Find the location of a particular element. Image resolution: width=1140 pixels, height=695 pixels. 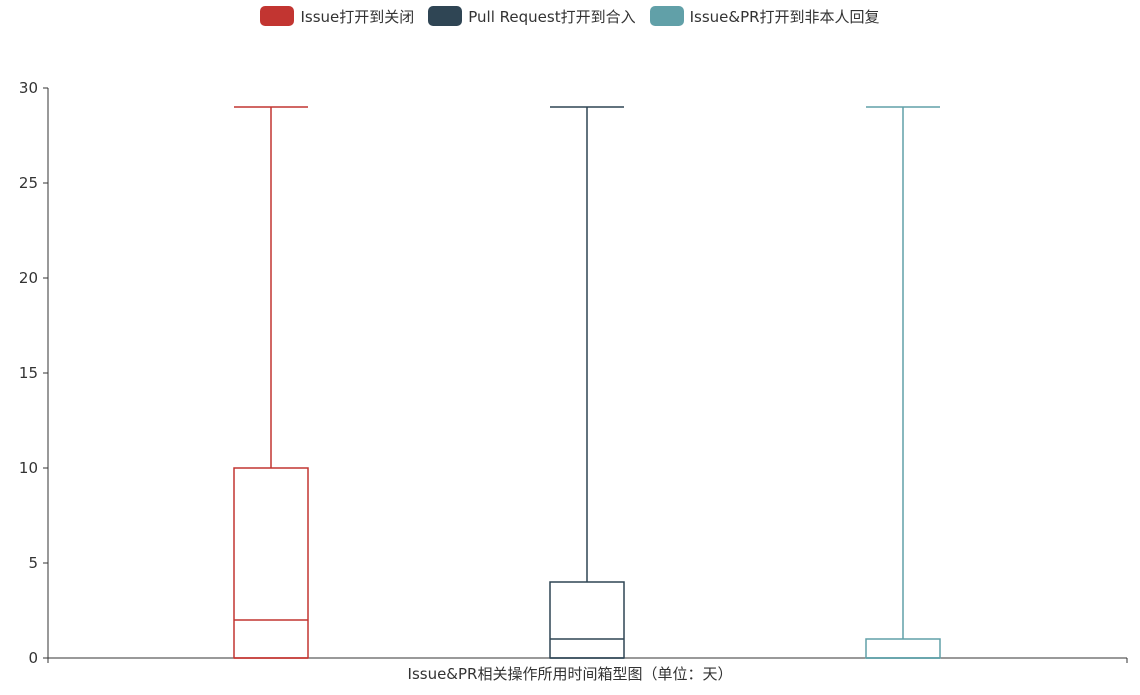

series-0-box is located at coordinates (271, 563).